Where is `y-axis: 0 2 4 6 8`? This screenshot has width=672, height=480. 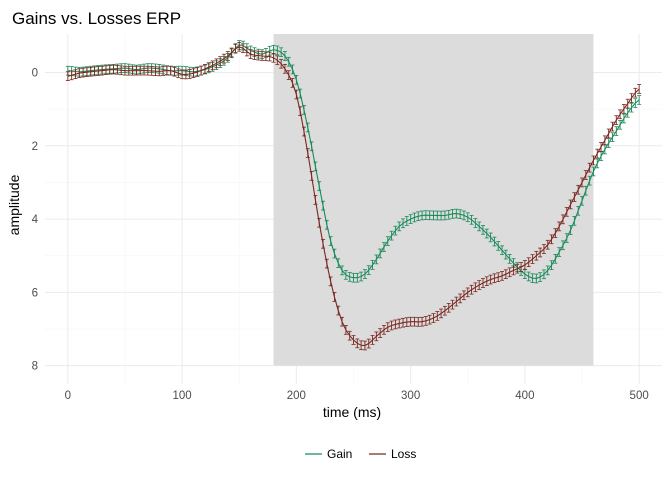
y-axis: 0 2 4 6 8 is located at coordinates (35, 219).